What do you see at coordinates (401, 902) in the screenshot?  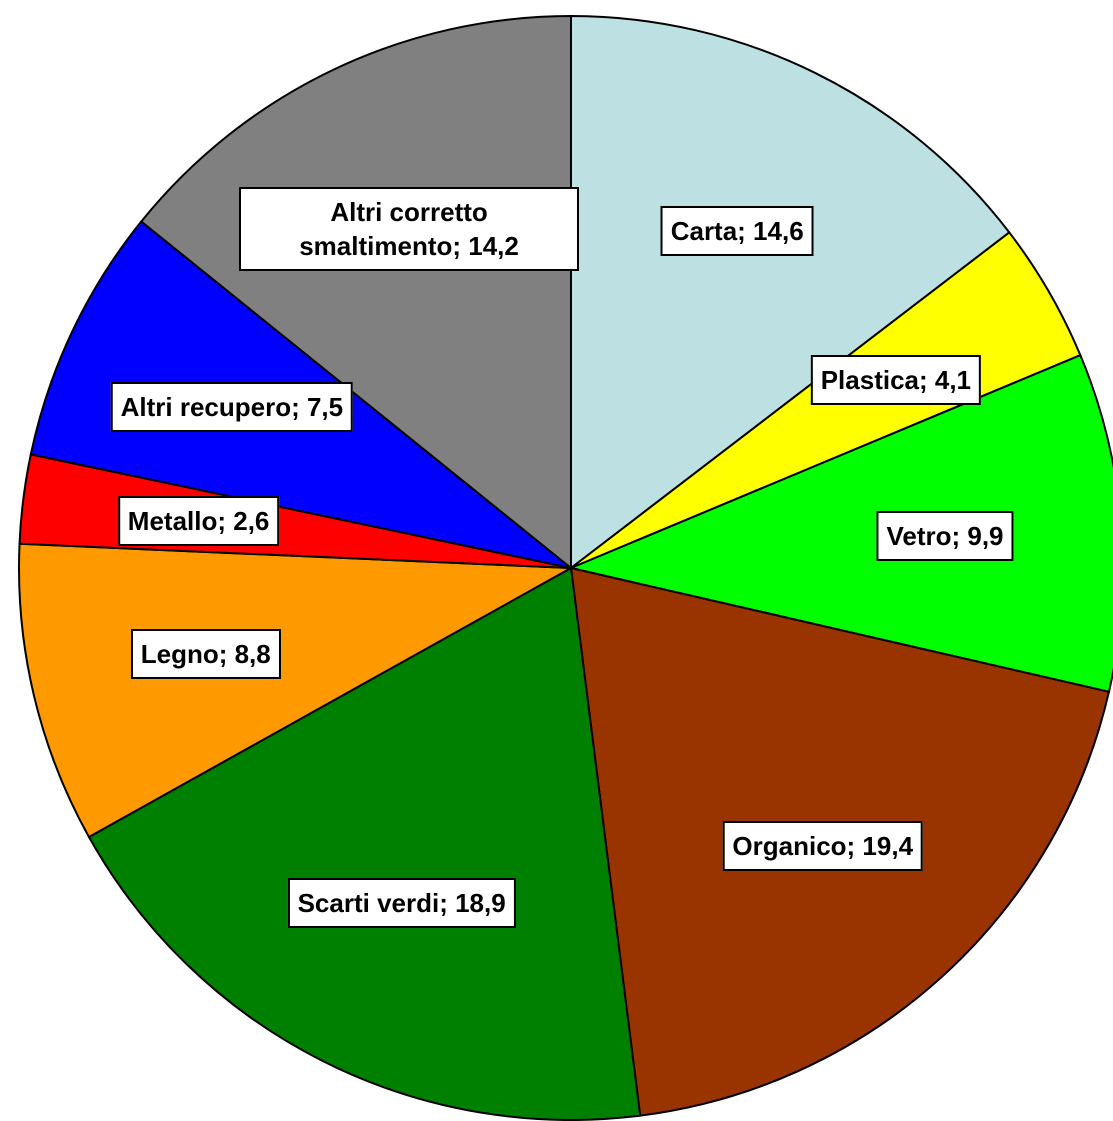 I see `data-label: Scarti verdi; 18,9` at bounding box center [401, 902].